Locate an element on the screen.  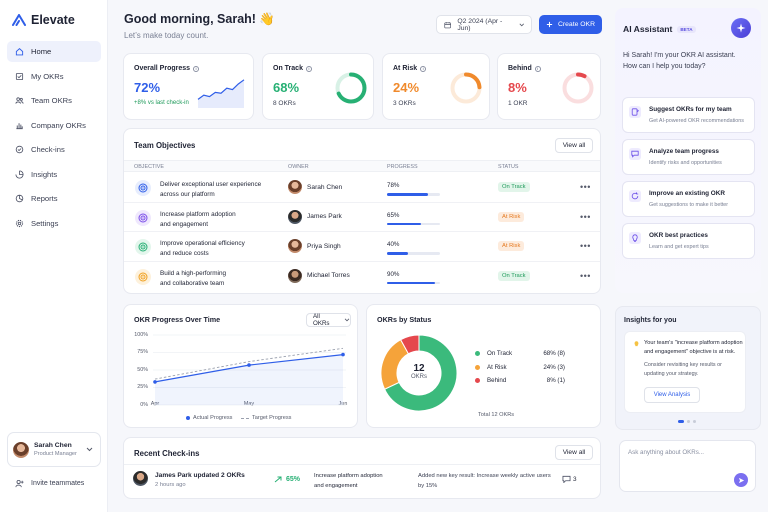
suggestion-desc: Get suggestions to make it better is located at coordinates (689, 205).